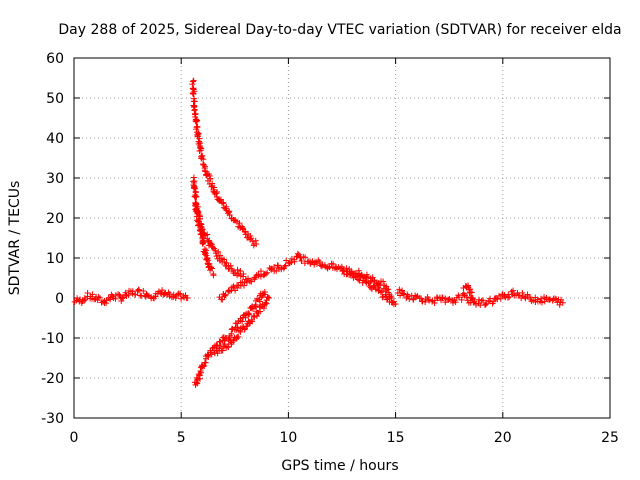  Describe the element at coordinates (396, 438) in the screenshot. I see `x-tick-label: 15` at that location.